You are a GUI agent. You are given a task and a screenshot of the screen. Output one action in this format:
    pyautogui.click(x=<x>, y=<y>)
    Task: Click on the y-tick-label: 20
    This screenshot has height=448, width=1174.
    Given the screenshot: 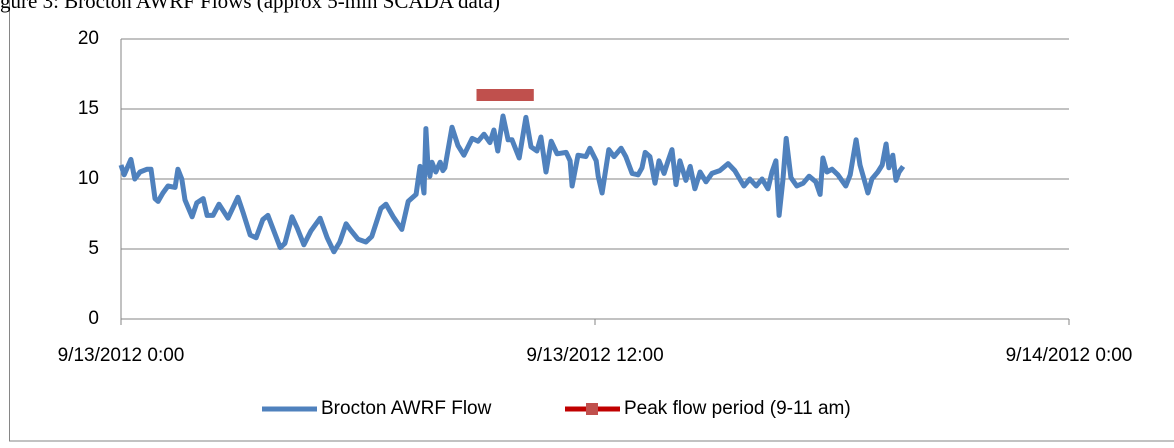 What is the action you would take?
    pyautogui.click(x=88, y=38)
    